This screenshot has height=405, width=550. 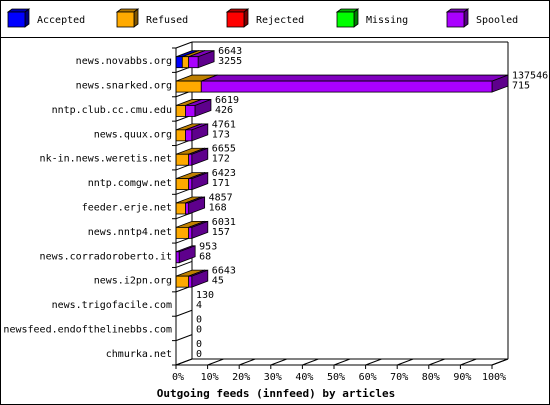 What do you see at coordinates (497, 20) in the screenshot?
I see `legend-label: Spooled` at bounding box center [497, 20].